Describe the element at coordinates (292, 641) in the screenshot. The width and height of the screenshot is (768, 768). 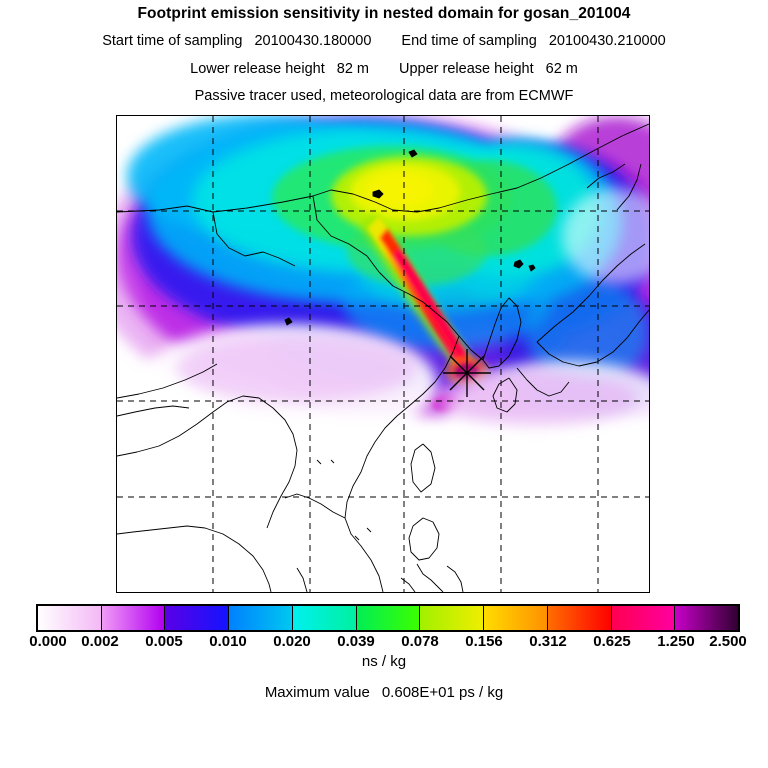
I see `colorbar-tick-label: 0.020` at that location.